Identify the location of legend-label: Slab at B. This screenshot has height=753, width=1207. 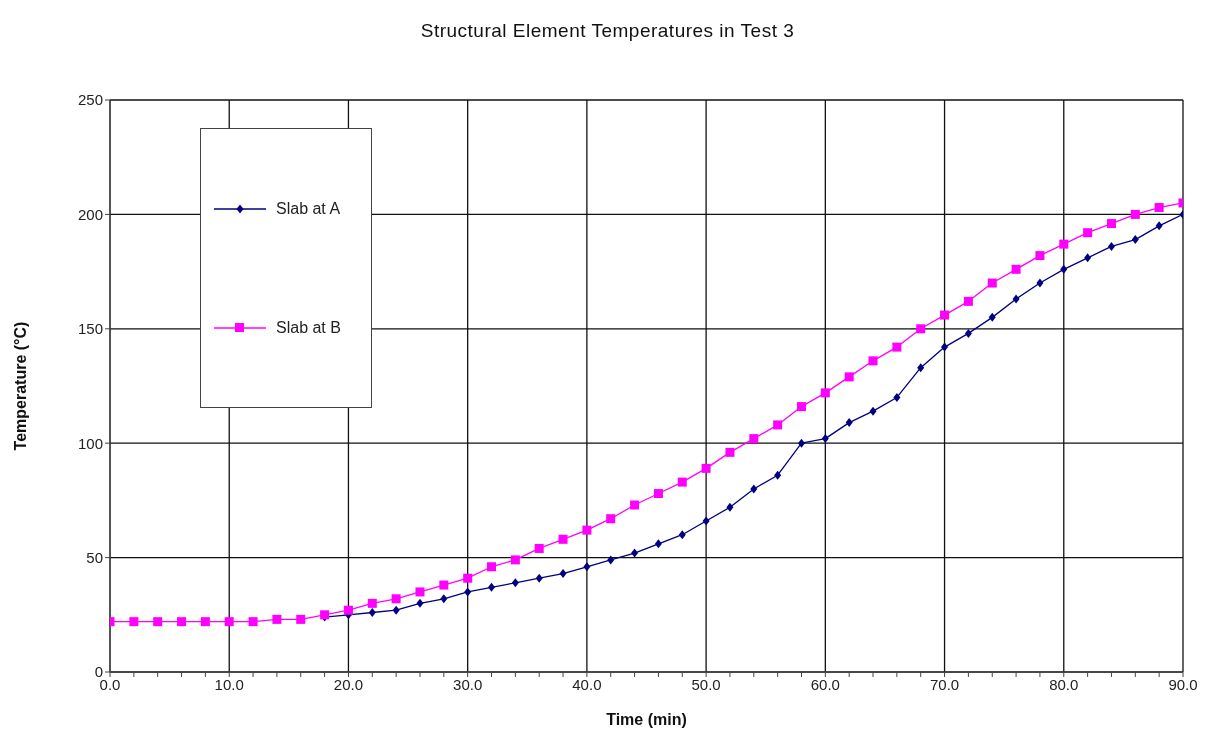
(308, 327).